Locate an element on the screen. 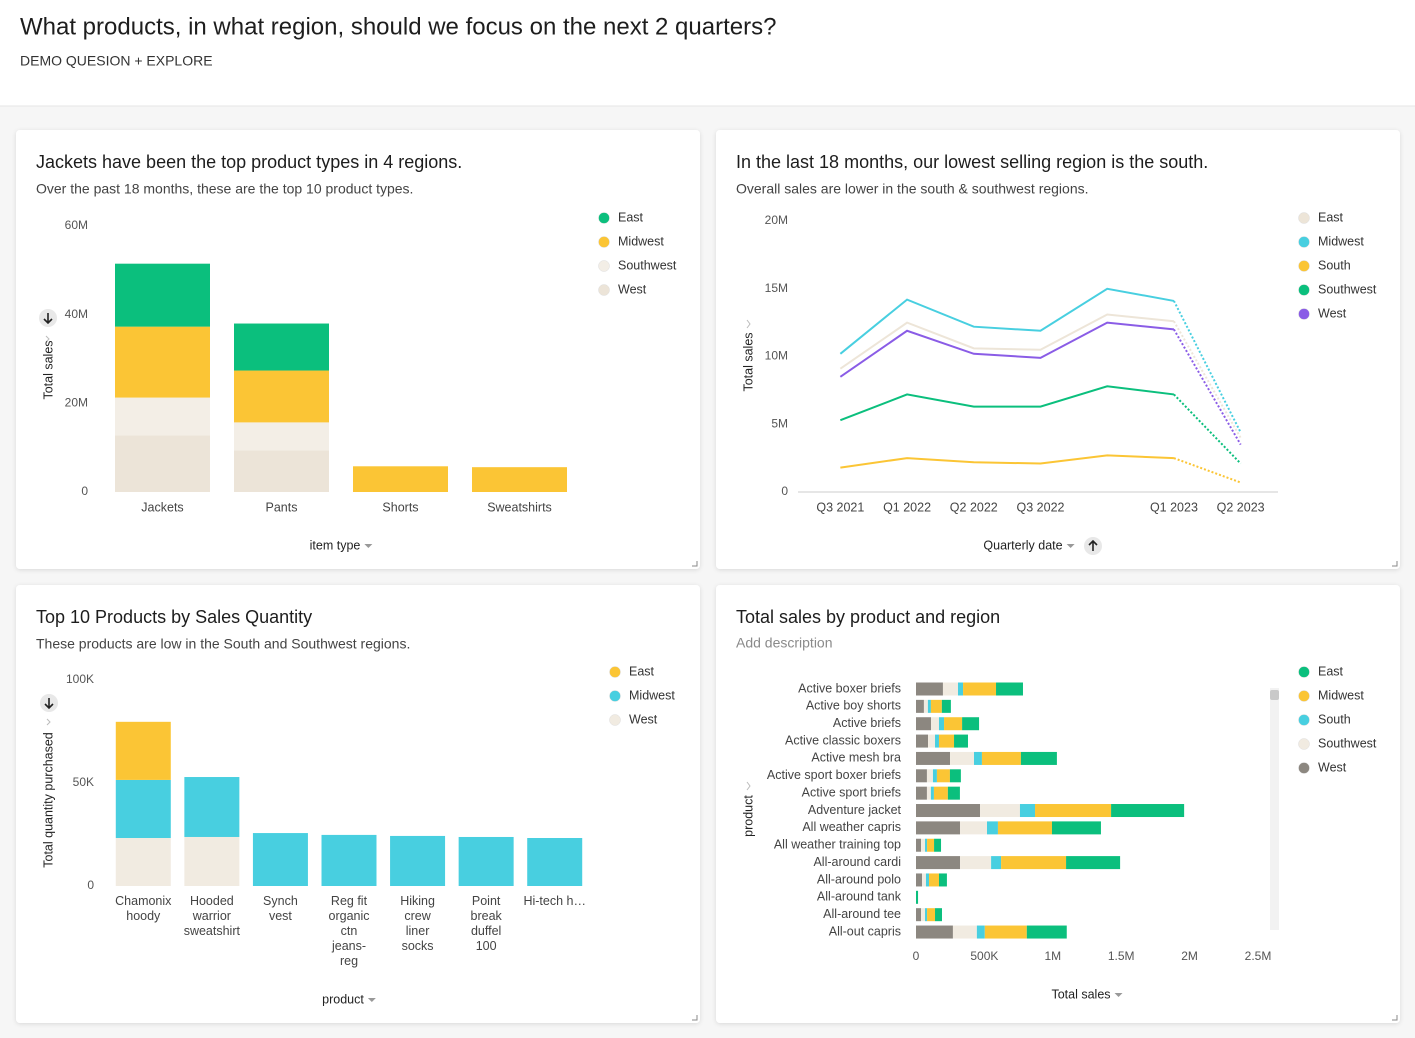  y-axis-label: product is located at coordinates (748, 816).